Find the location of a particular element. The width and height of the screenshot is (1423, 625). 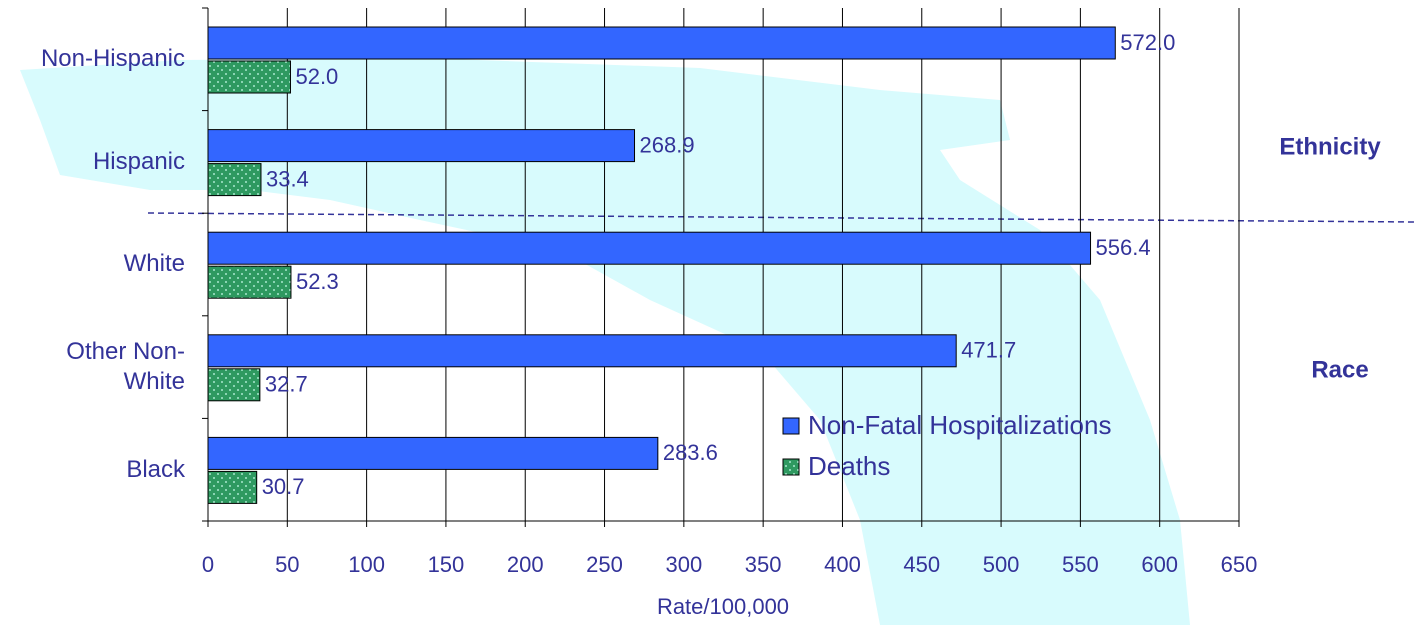

x-tick-label: 600 is located at coordinates (1159, 564).